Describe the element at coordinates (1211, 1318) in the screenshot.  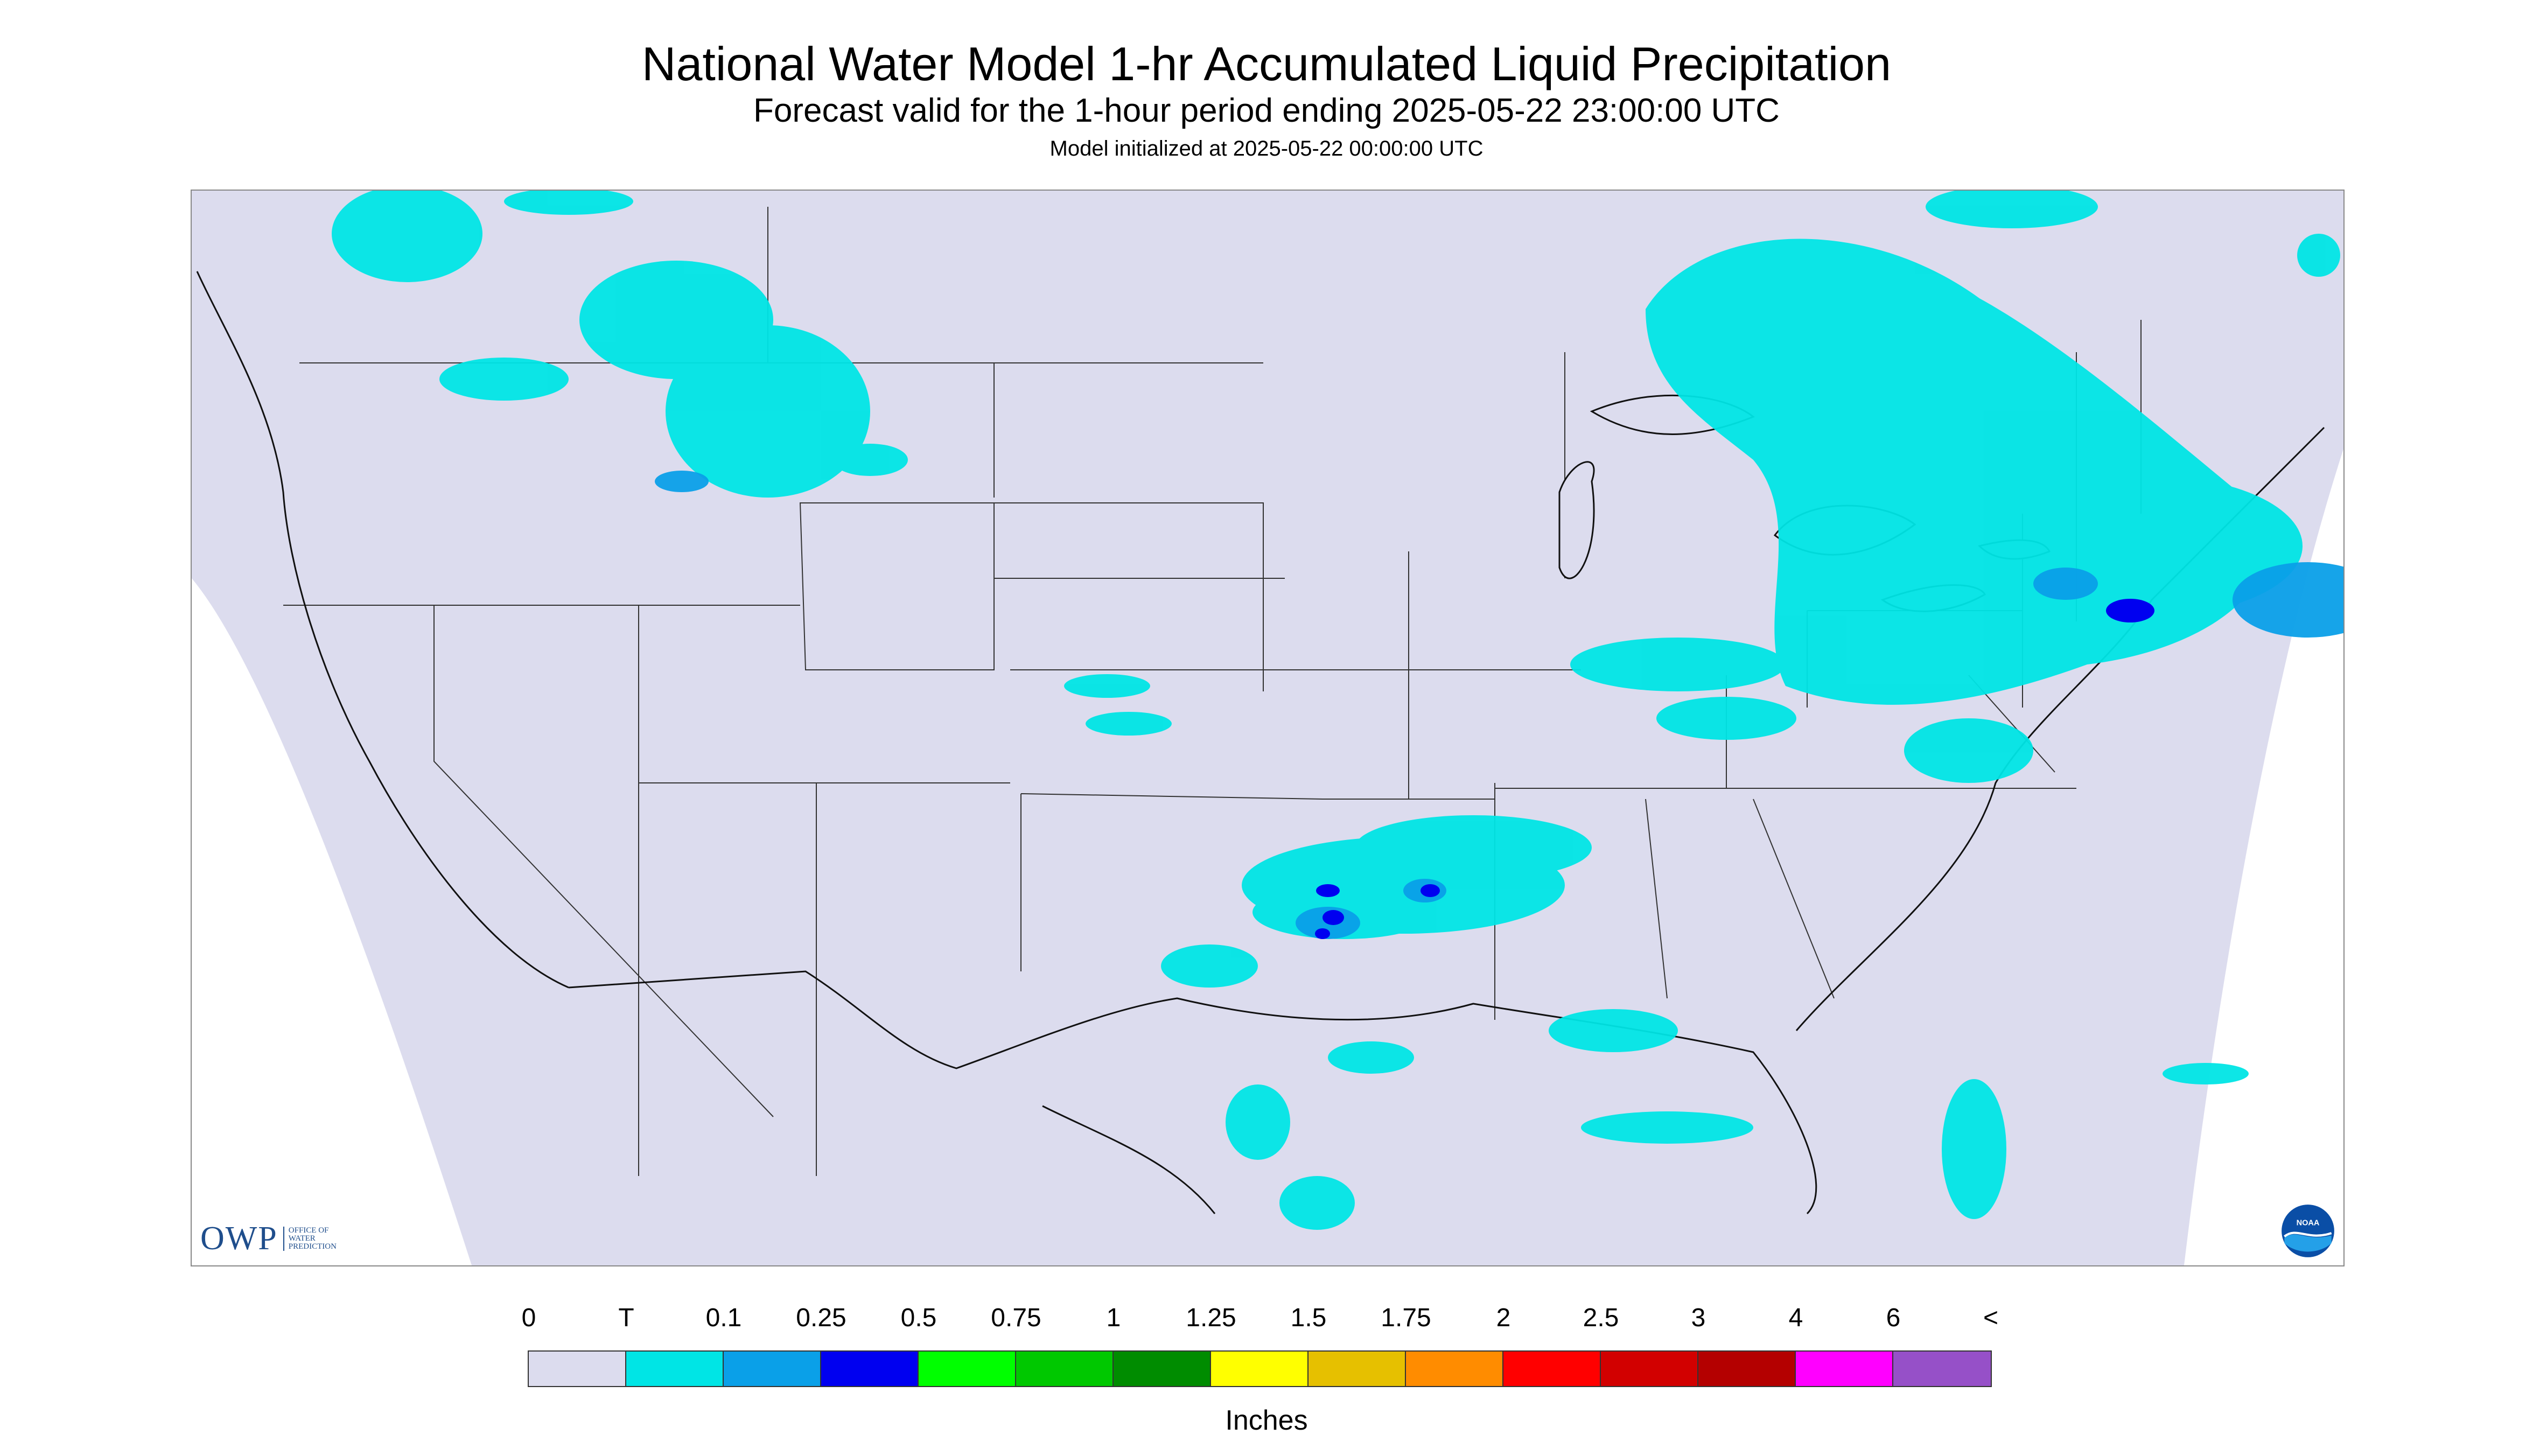
I see `legend-tick-label: 1.25` at that location.